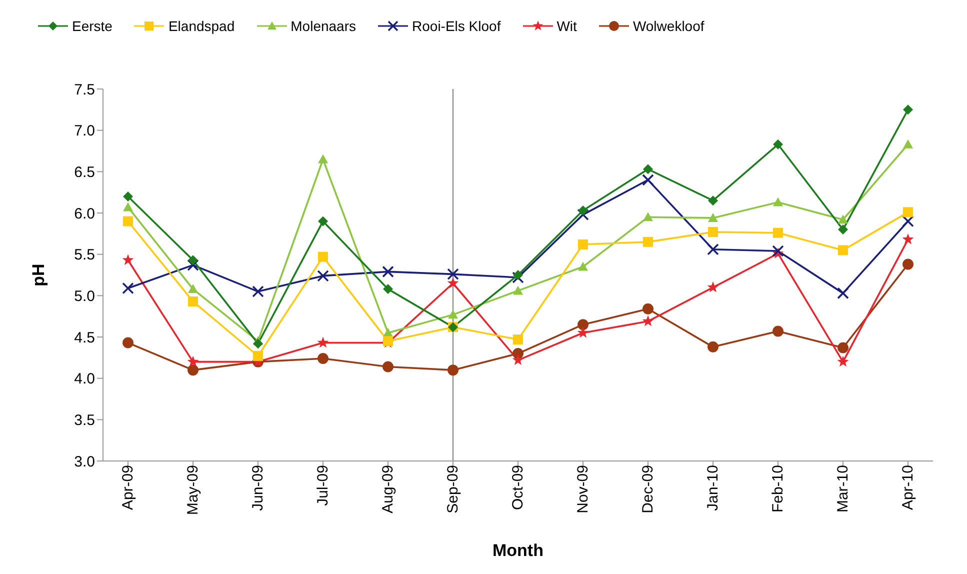  Describe the element at coordinates (566, 26) in the screenshot. I see `legend-label: Wit` at that location.